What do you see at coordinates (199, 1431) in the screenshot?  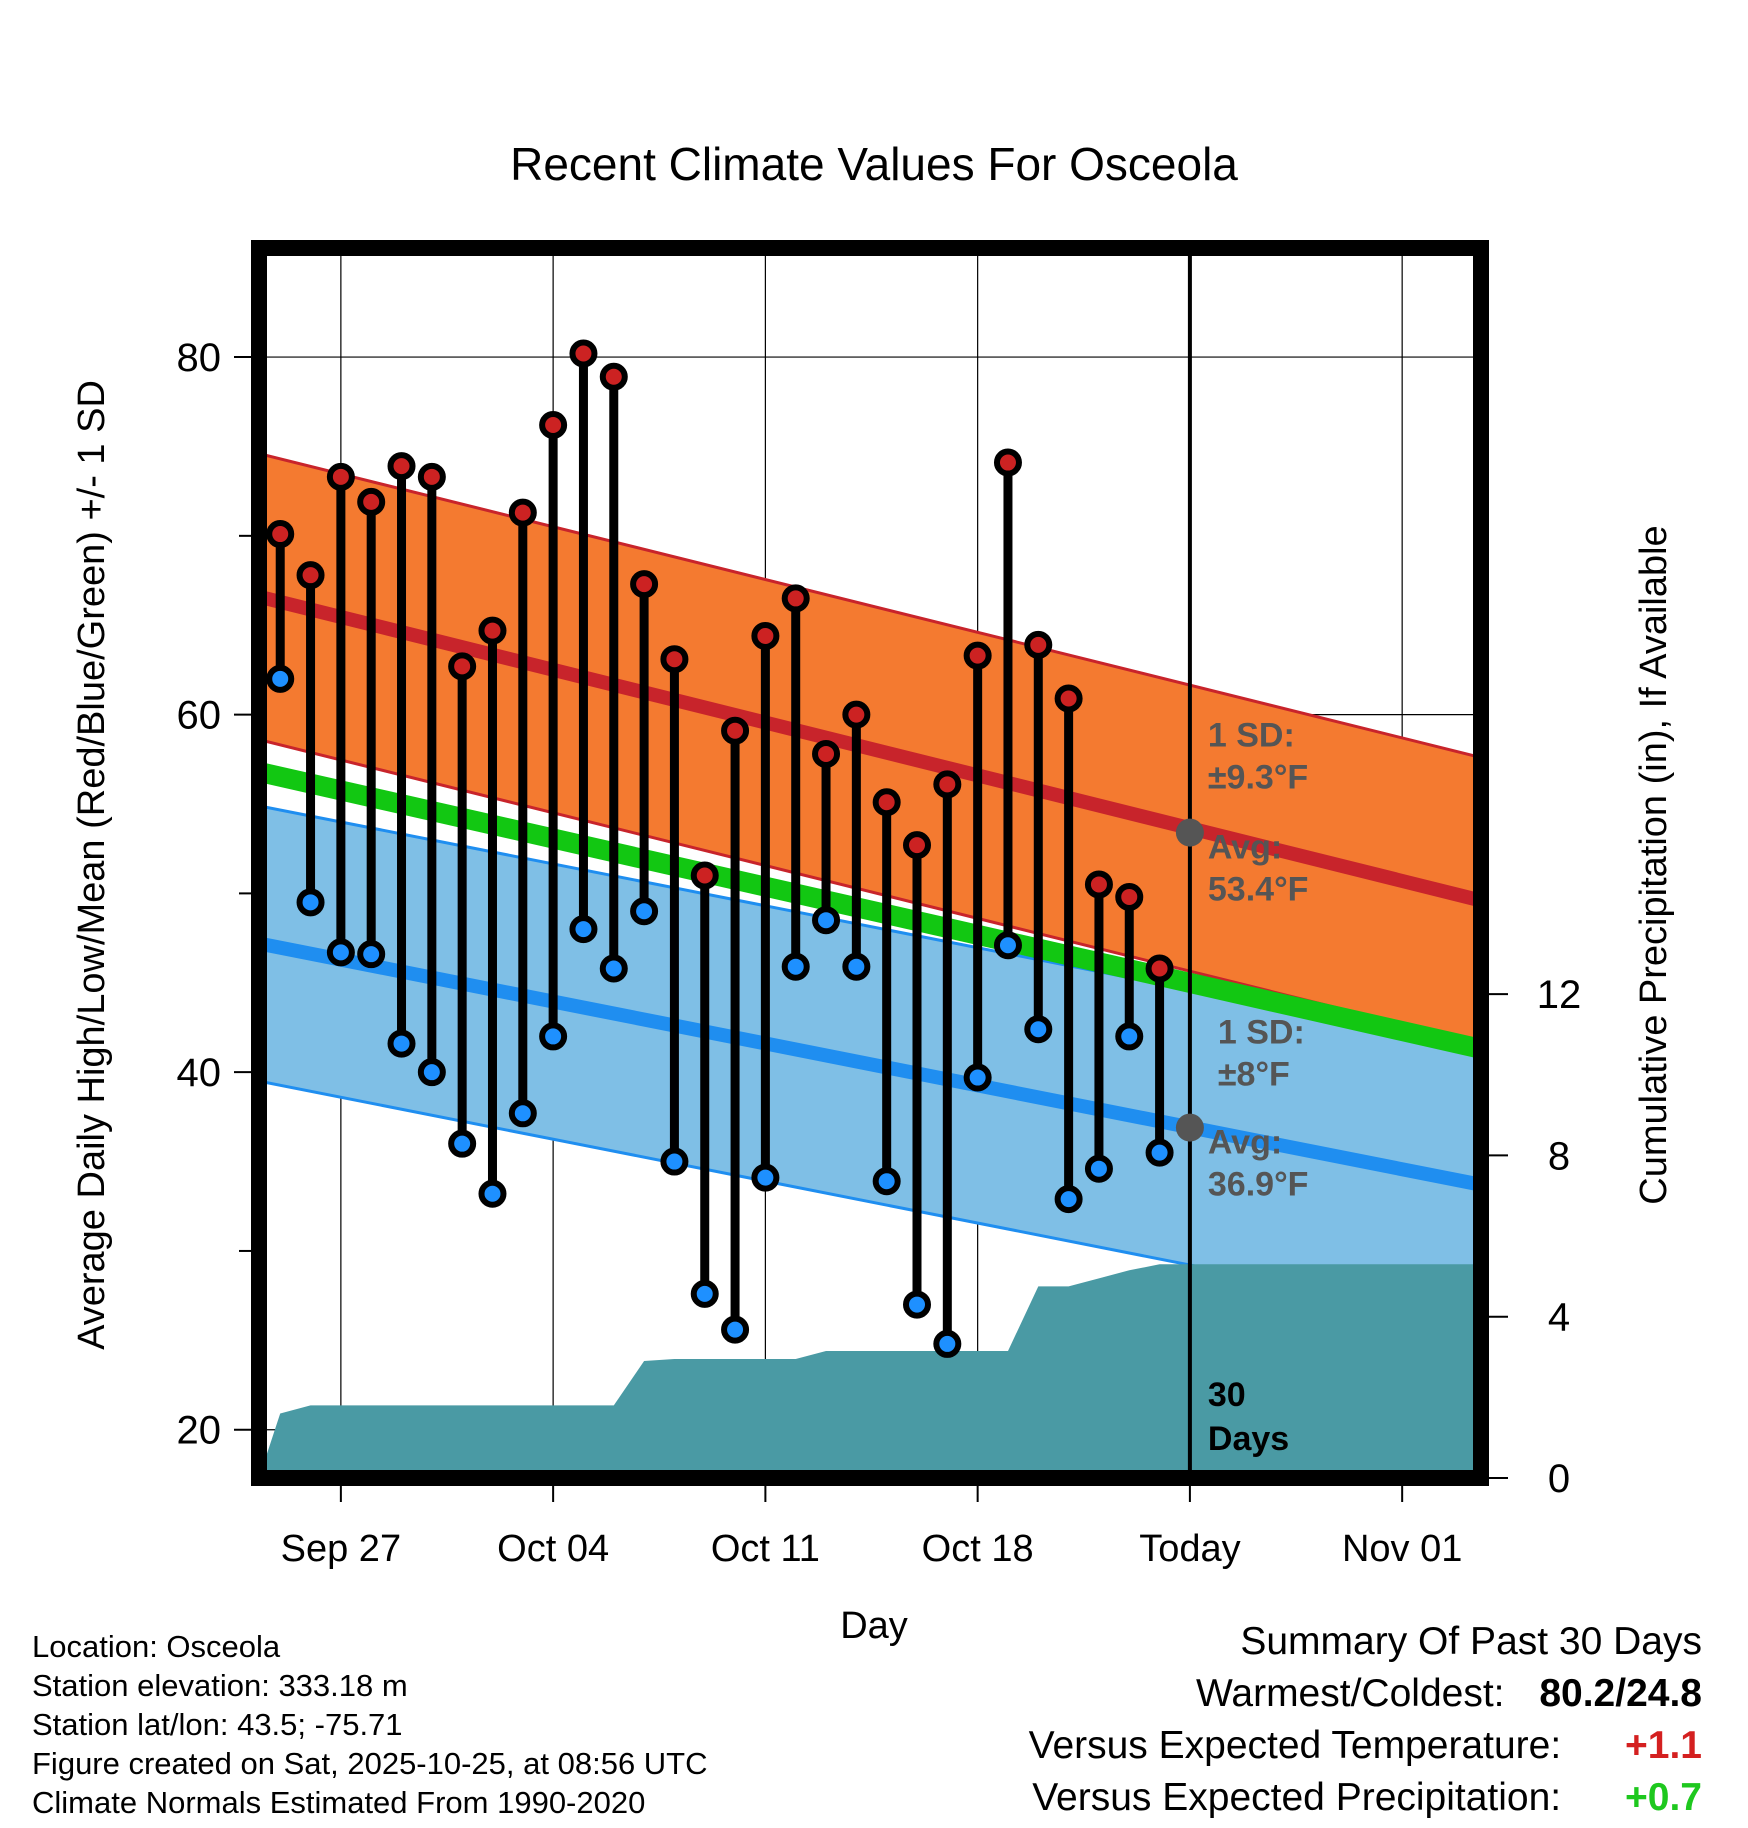 I see `y-tick-label: 20` at bounding box center [199, 1431].